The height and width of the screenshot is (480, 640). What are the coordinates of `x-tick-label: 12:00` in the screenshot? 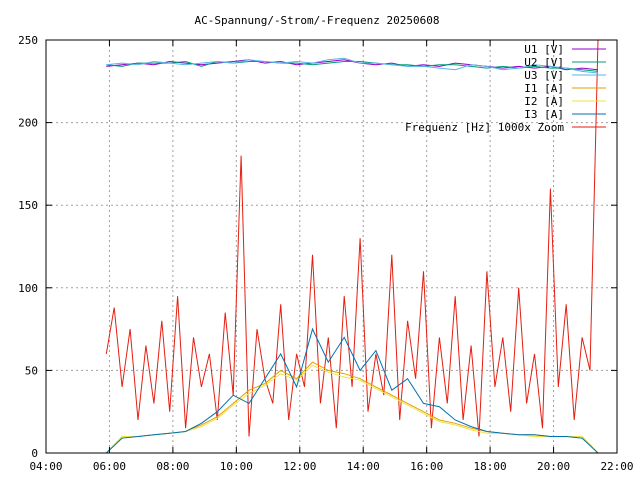 It's located at (299, 466).